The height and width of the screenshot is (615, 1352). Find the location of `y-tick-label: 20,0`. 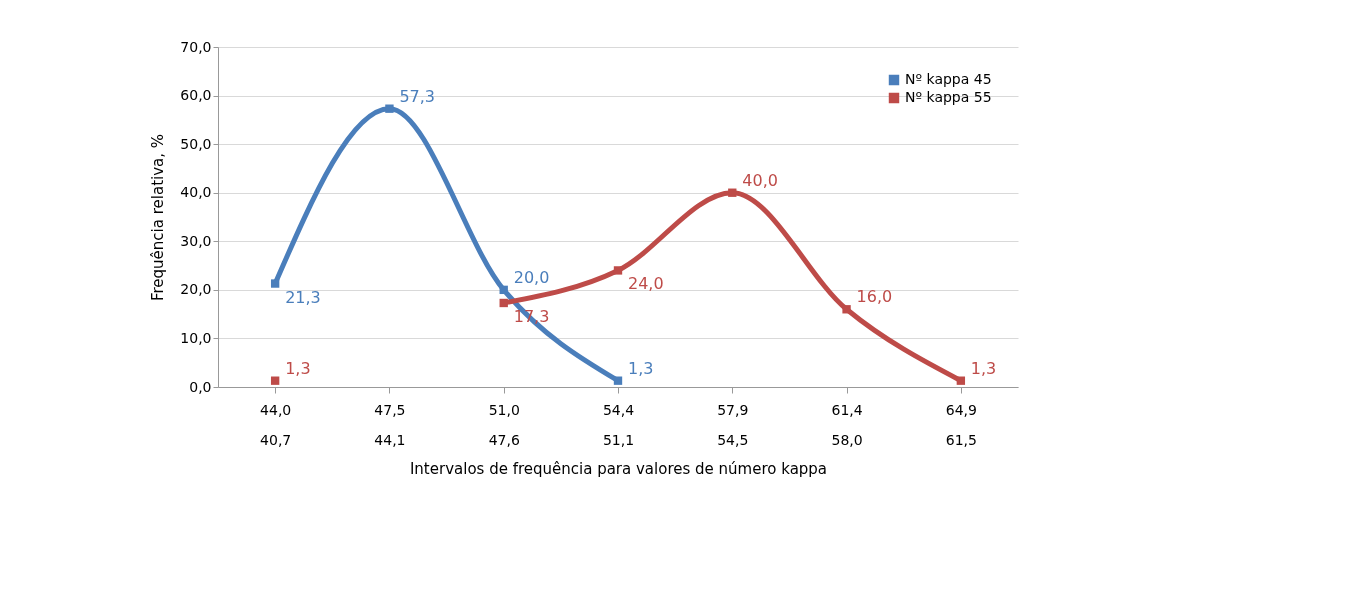

y-tick-label: 20,0 is located at coordinates (196, 289).